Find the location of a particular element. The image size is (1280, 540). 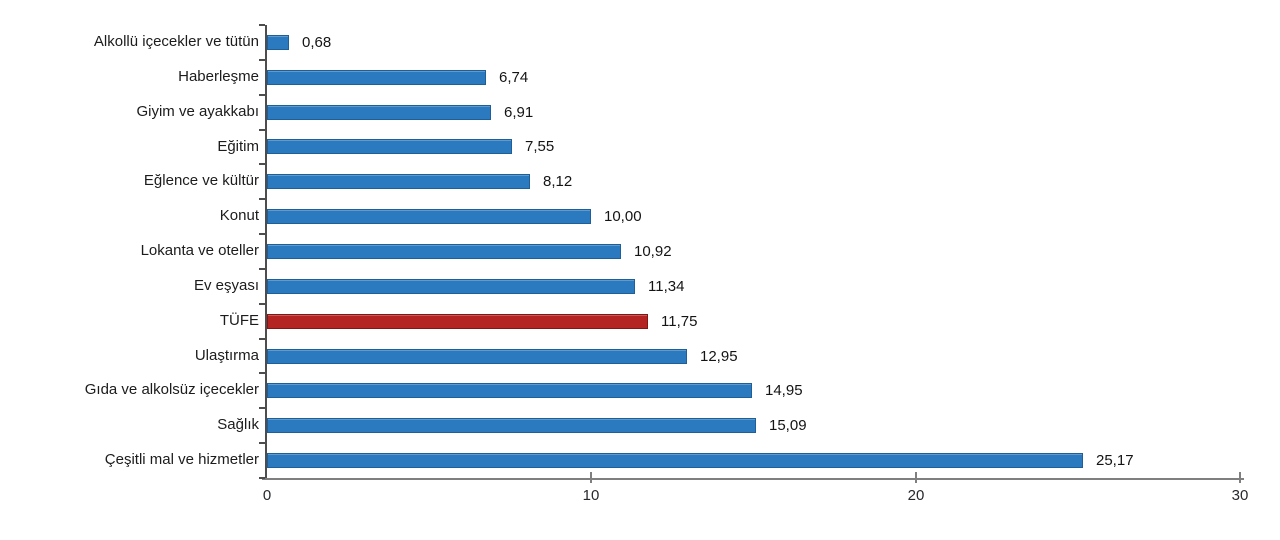

bar-highlight is located at coordinates (457, 321).